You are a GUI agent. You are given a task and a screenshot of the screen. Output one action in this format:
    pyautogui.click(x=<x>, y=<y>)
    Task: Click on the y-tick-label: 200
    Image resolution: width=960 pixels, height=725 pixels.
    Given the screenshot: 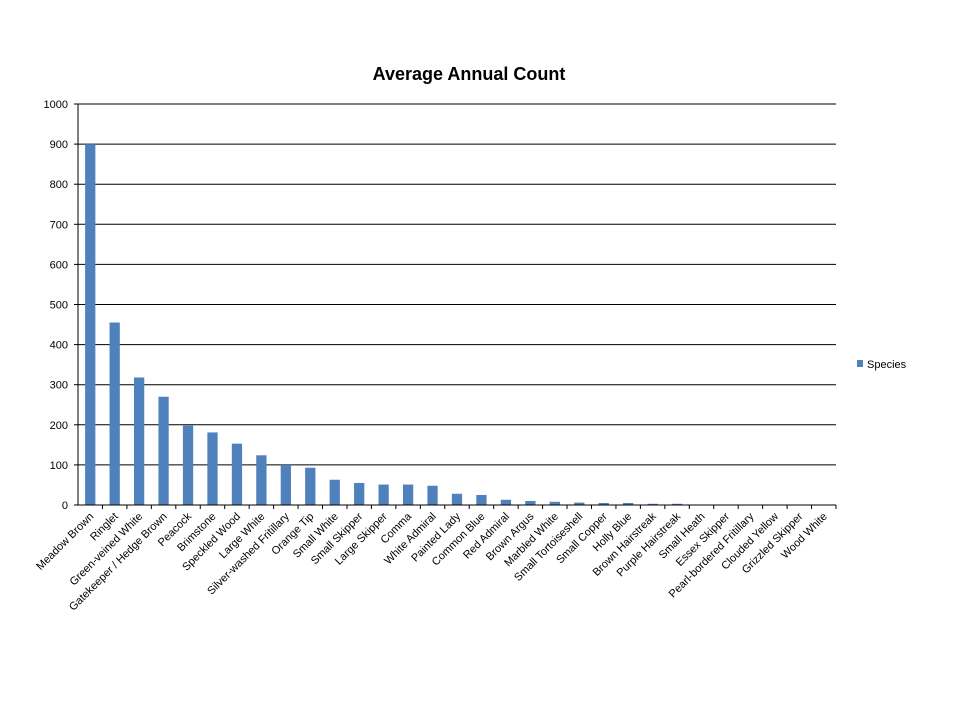 What is the action you would take?
    pyautogui.click(x=59, y=426)
    